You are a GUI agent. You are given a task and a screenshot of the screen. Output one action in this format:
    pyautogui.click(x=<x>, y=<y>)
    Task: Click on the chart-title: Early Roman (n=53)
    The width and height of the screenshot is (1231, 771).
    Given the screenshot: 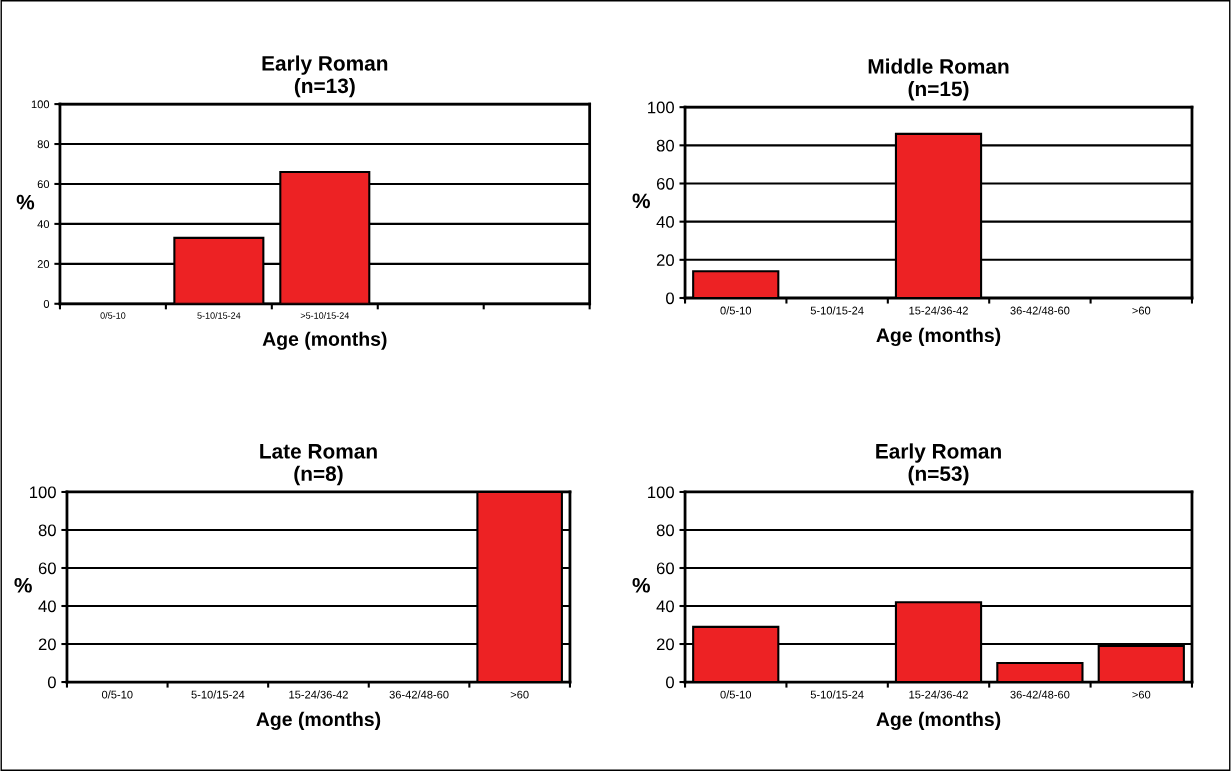 What is the action you would take?
    pyautogui.click(x=938, y=464)
    